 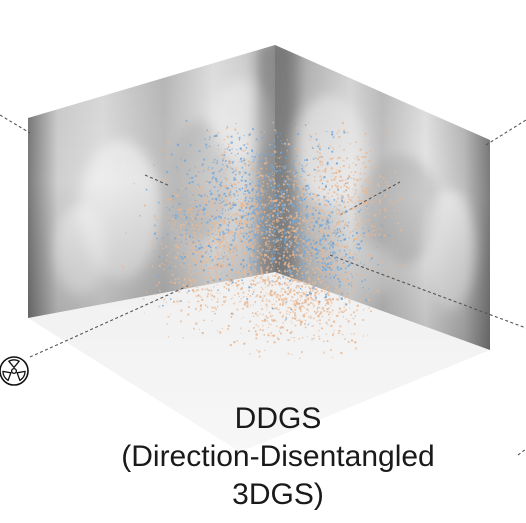 I want to click on ray-bottom-right, so click(x=521, y=452).